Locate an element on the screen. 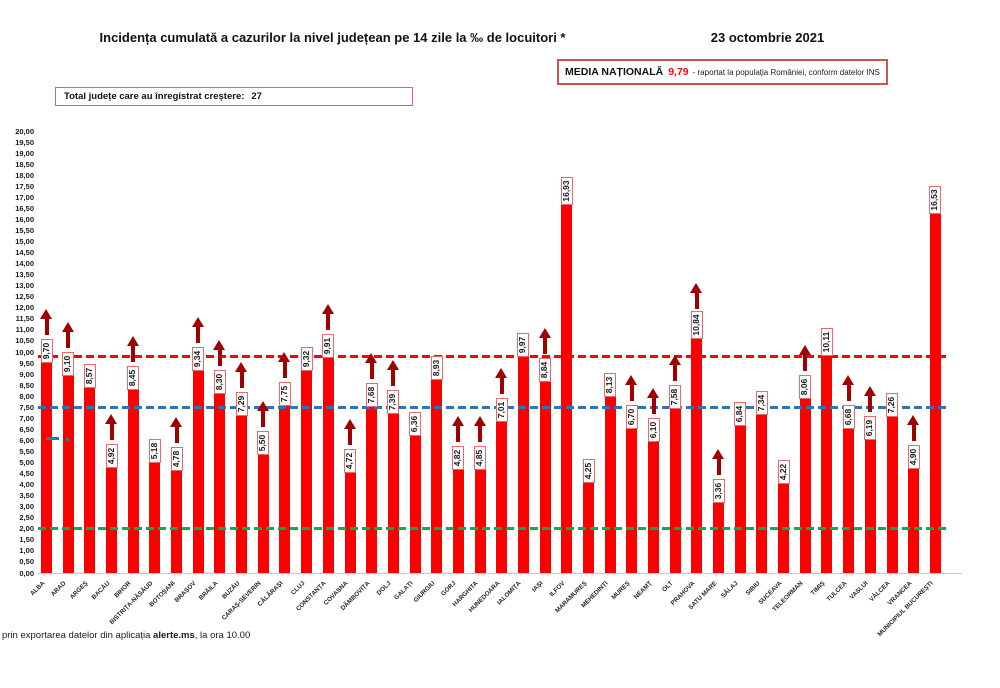 This screenshot has height=688, width=1000. y-axis-tick-label: 3,00 is located at coordinates (26, 507).